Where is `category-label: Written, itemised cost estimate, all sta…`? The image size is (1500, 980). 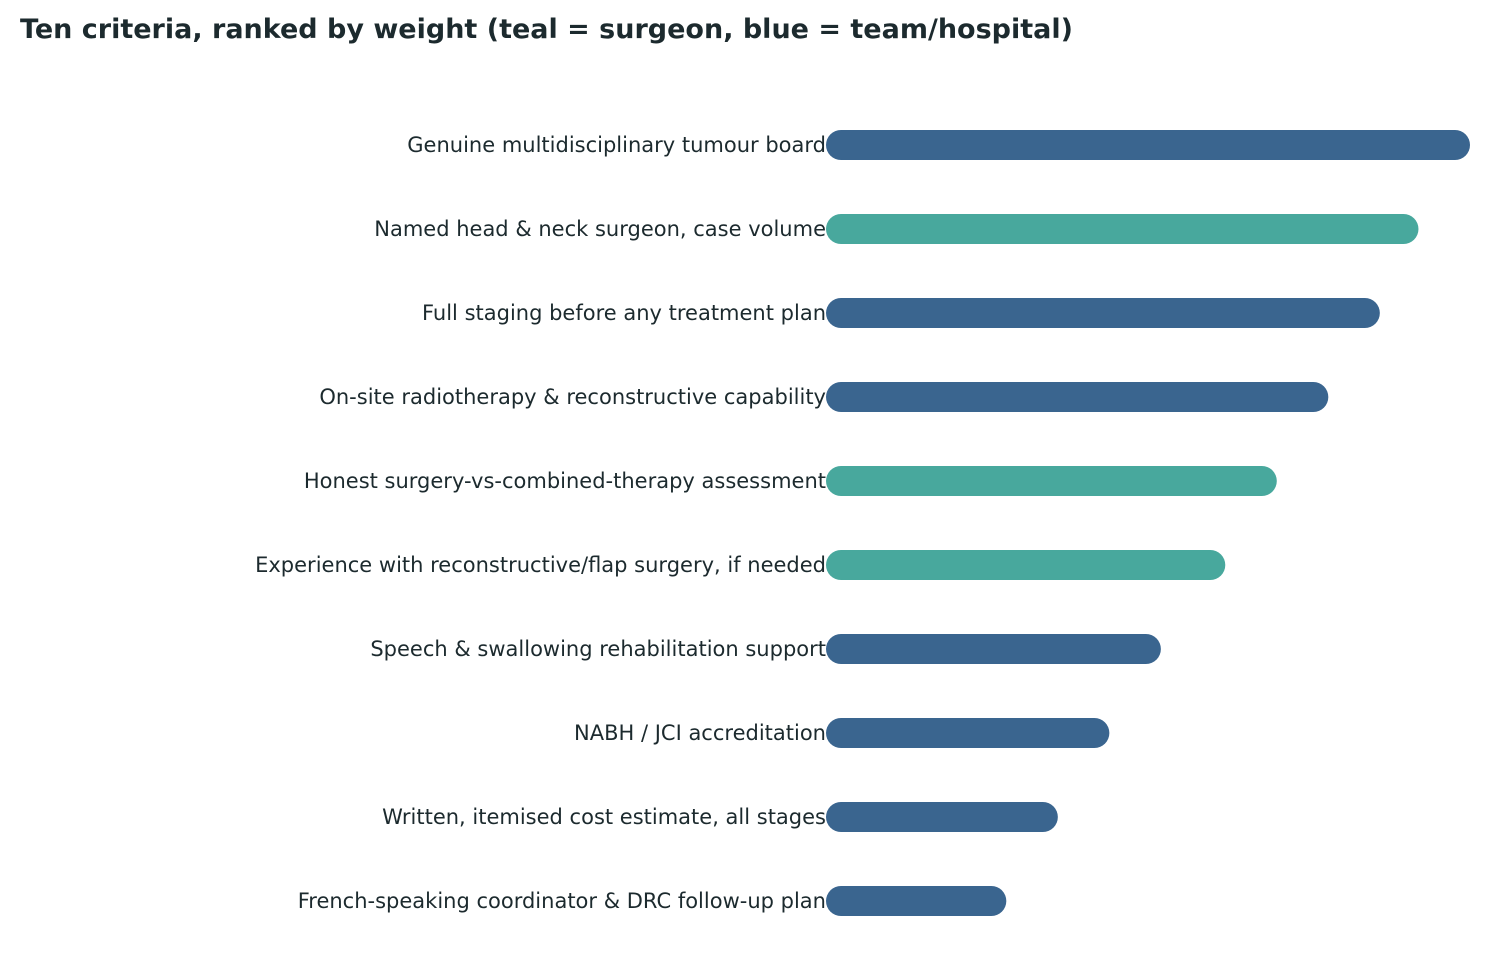
category-label: Written, itemised cost estimate, all sta… is located at coordinates (604, 817).